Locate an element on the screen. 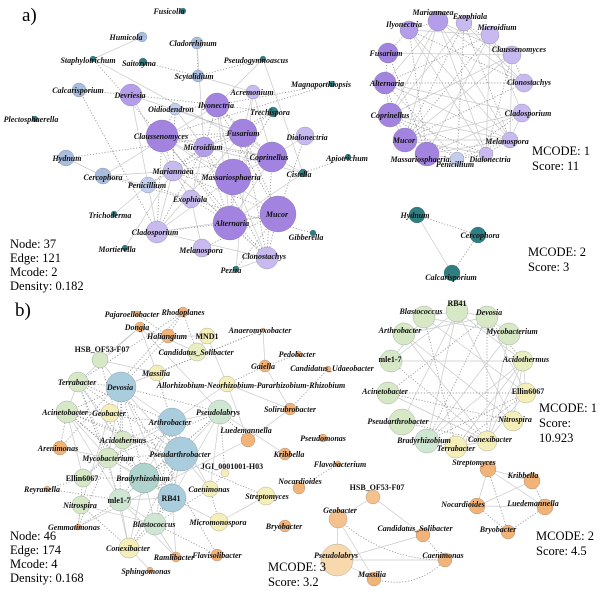 This screenshot has height=591, width=600. node-Pseudogymnoascus is located at coordinates (263, 59).